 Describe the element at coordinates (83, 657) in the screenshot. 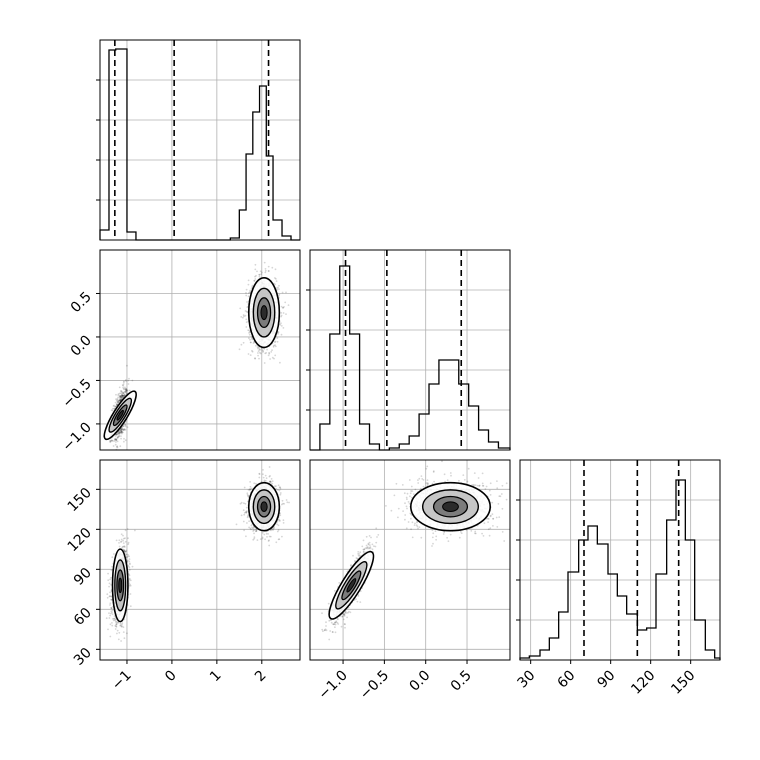

I see `y-tick-label: 30` at that location.